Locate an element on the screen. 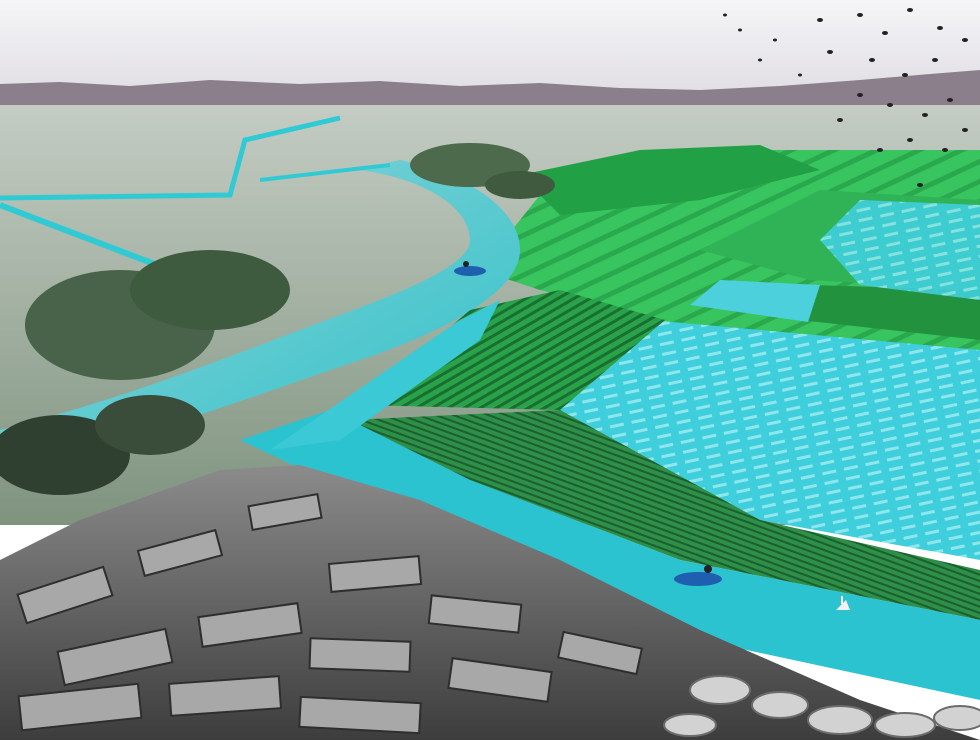  rowboat-canal is located at coordinates (698, 575).